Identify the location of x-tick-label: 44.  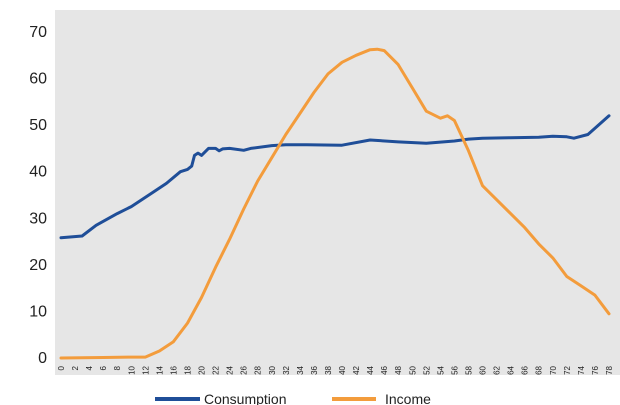
(370, 369).